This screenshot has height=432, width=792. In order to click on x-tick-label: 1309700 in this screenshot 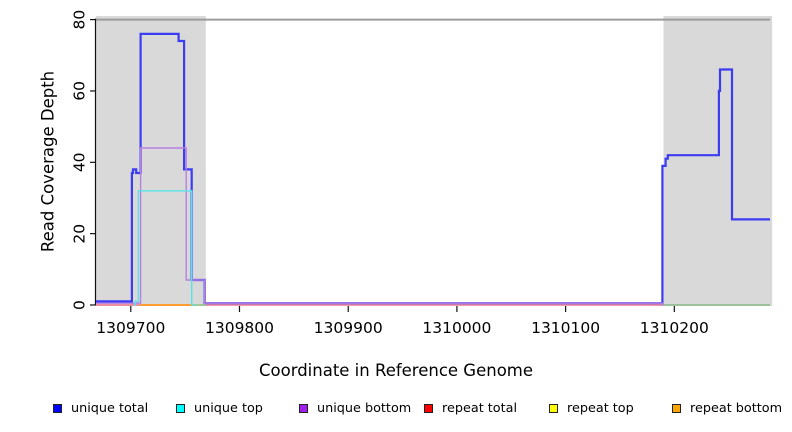, I will do `click(130, 328)`.